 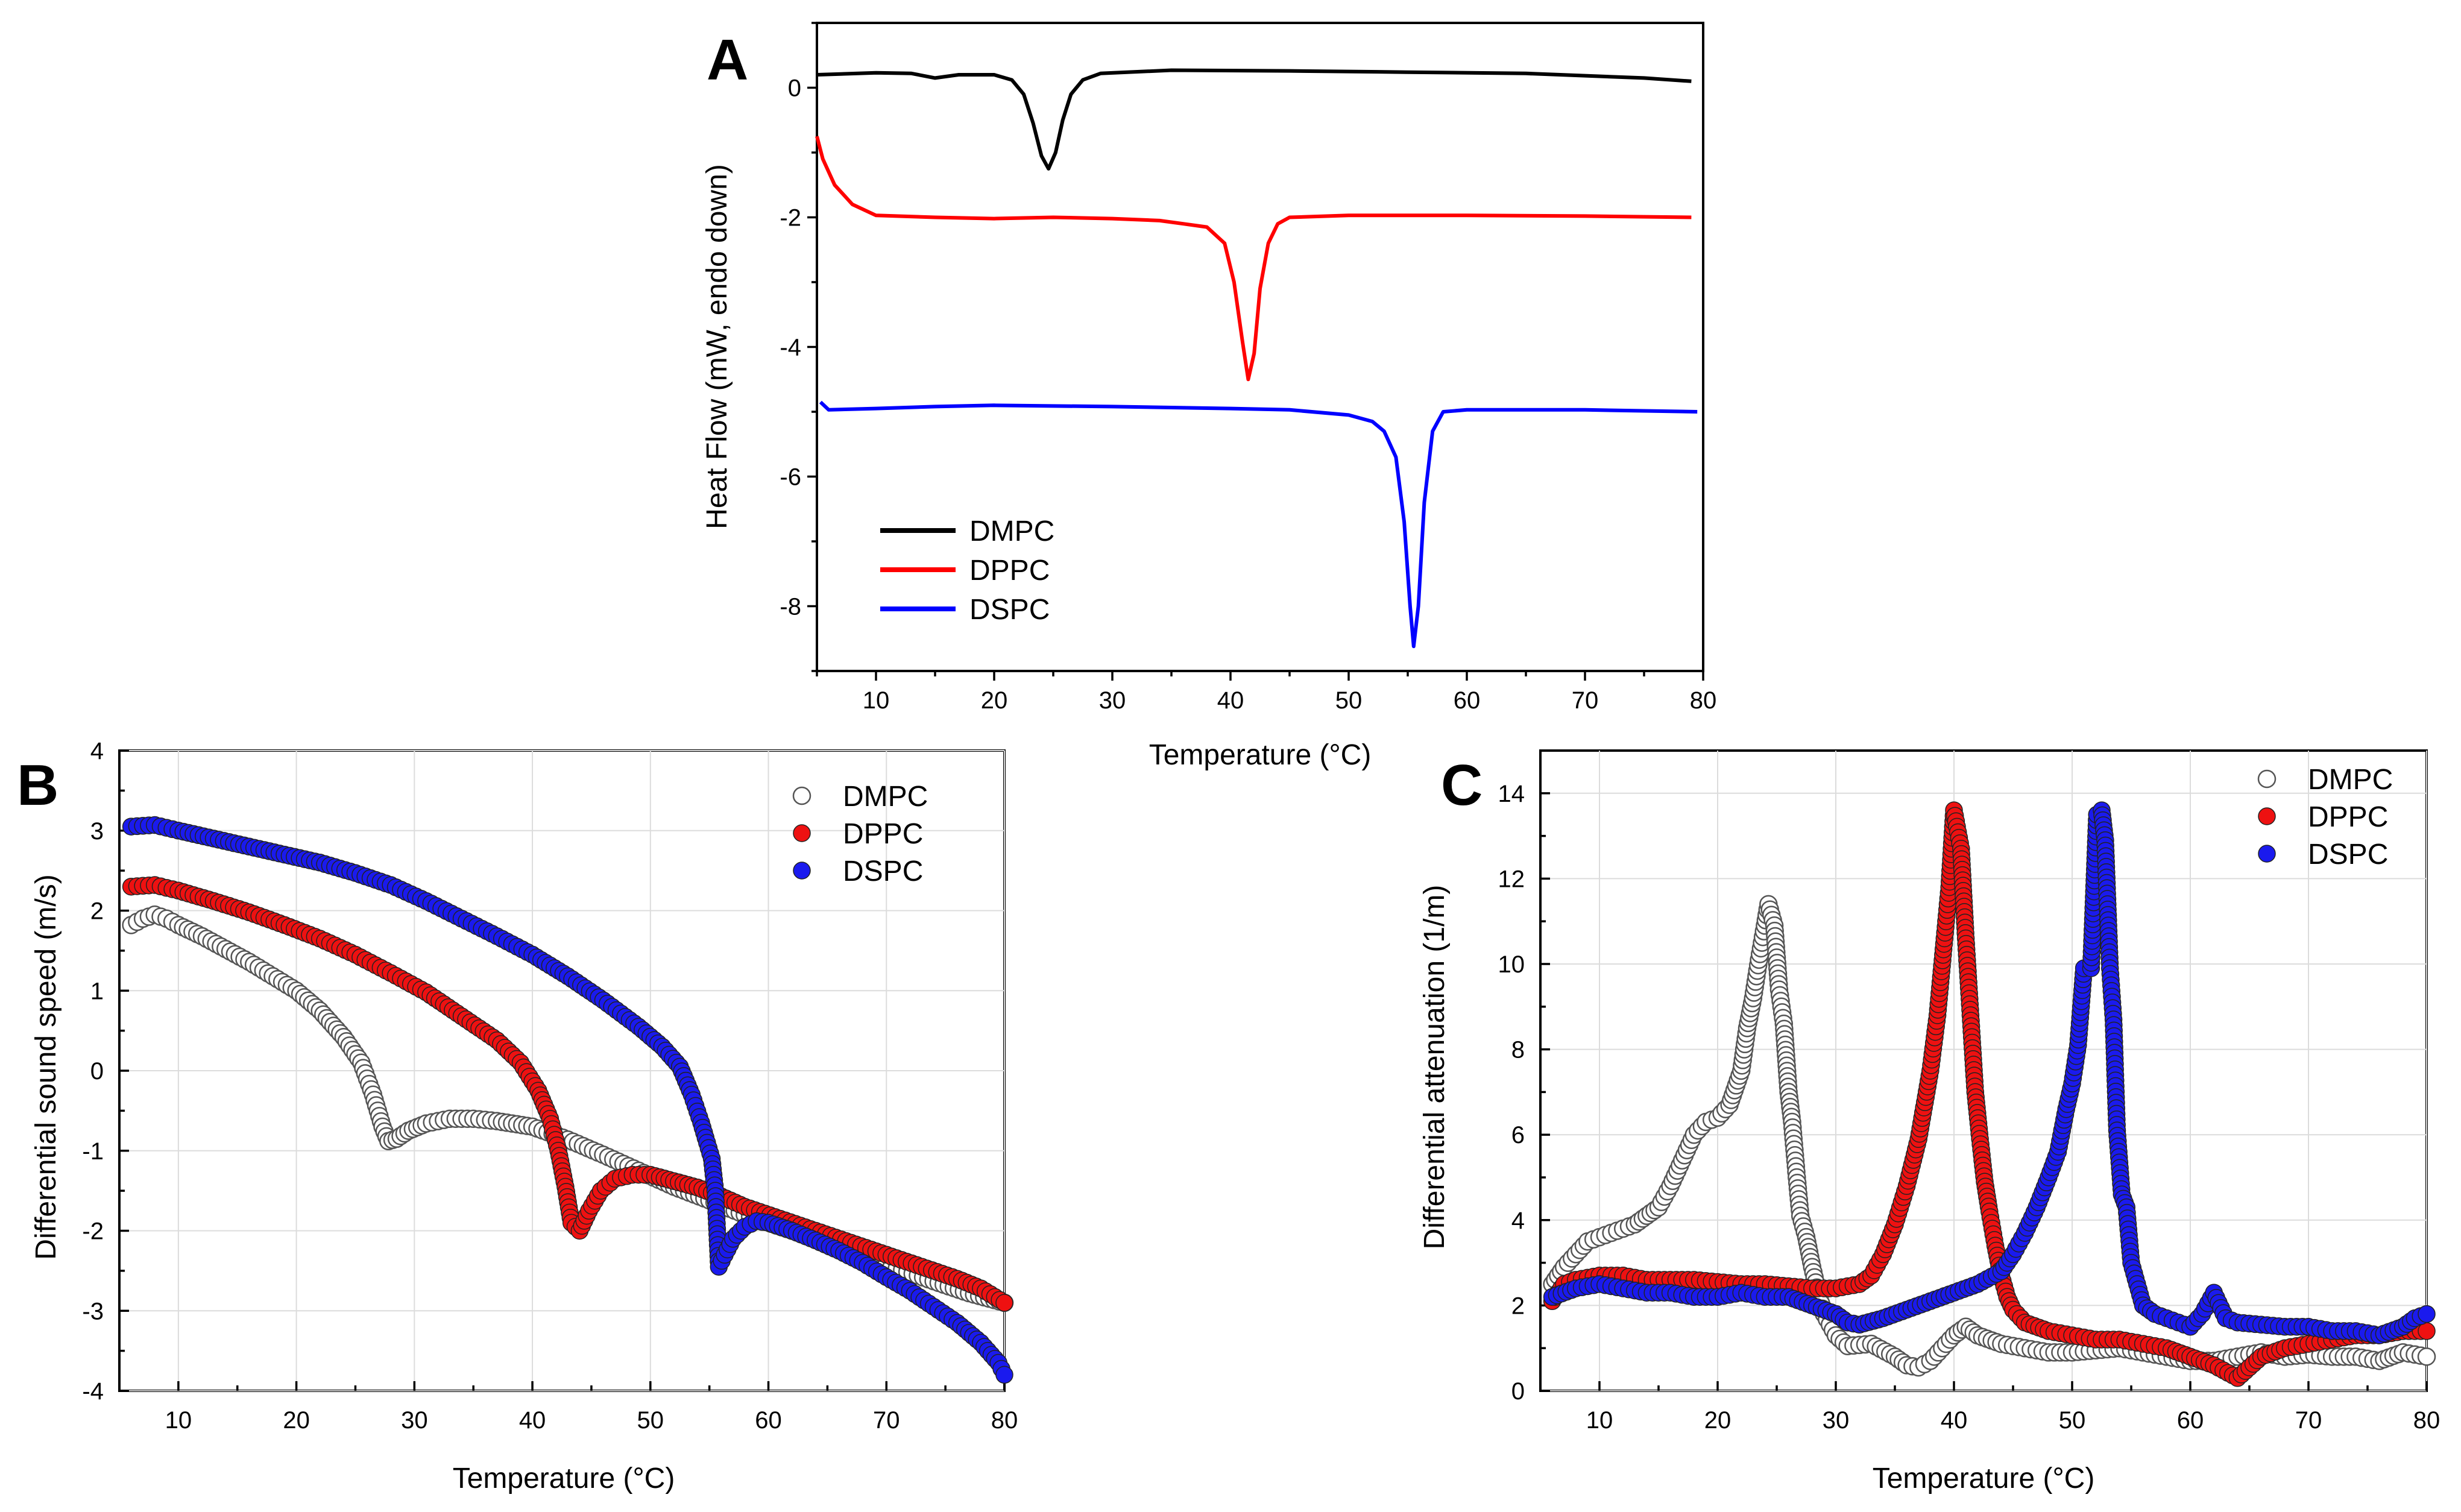 I want to click on panel-c-letter: C, so click(x=1462, y=785).